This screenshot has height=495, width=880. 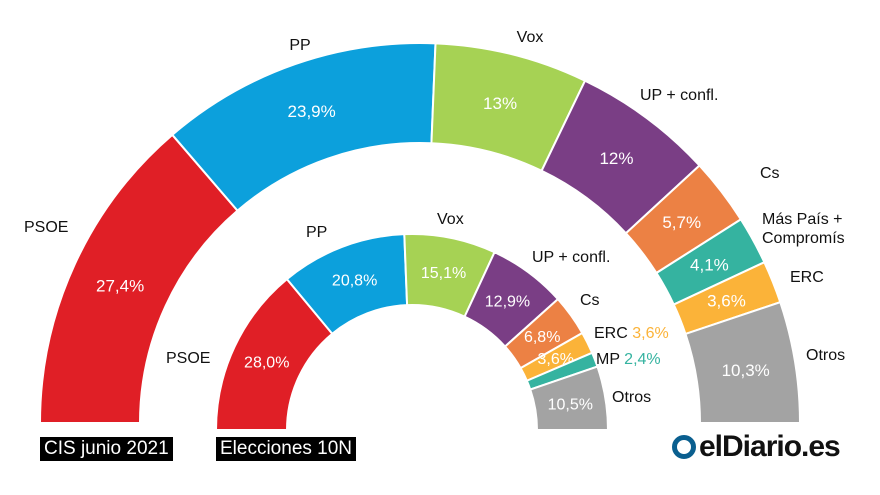 I want to click on inner-category-label: PP, so click(x=316, y=232).